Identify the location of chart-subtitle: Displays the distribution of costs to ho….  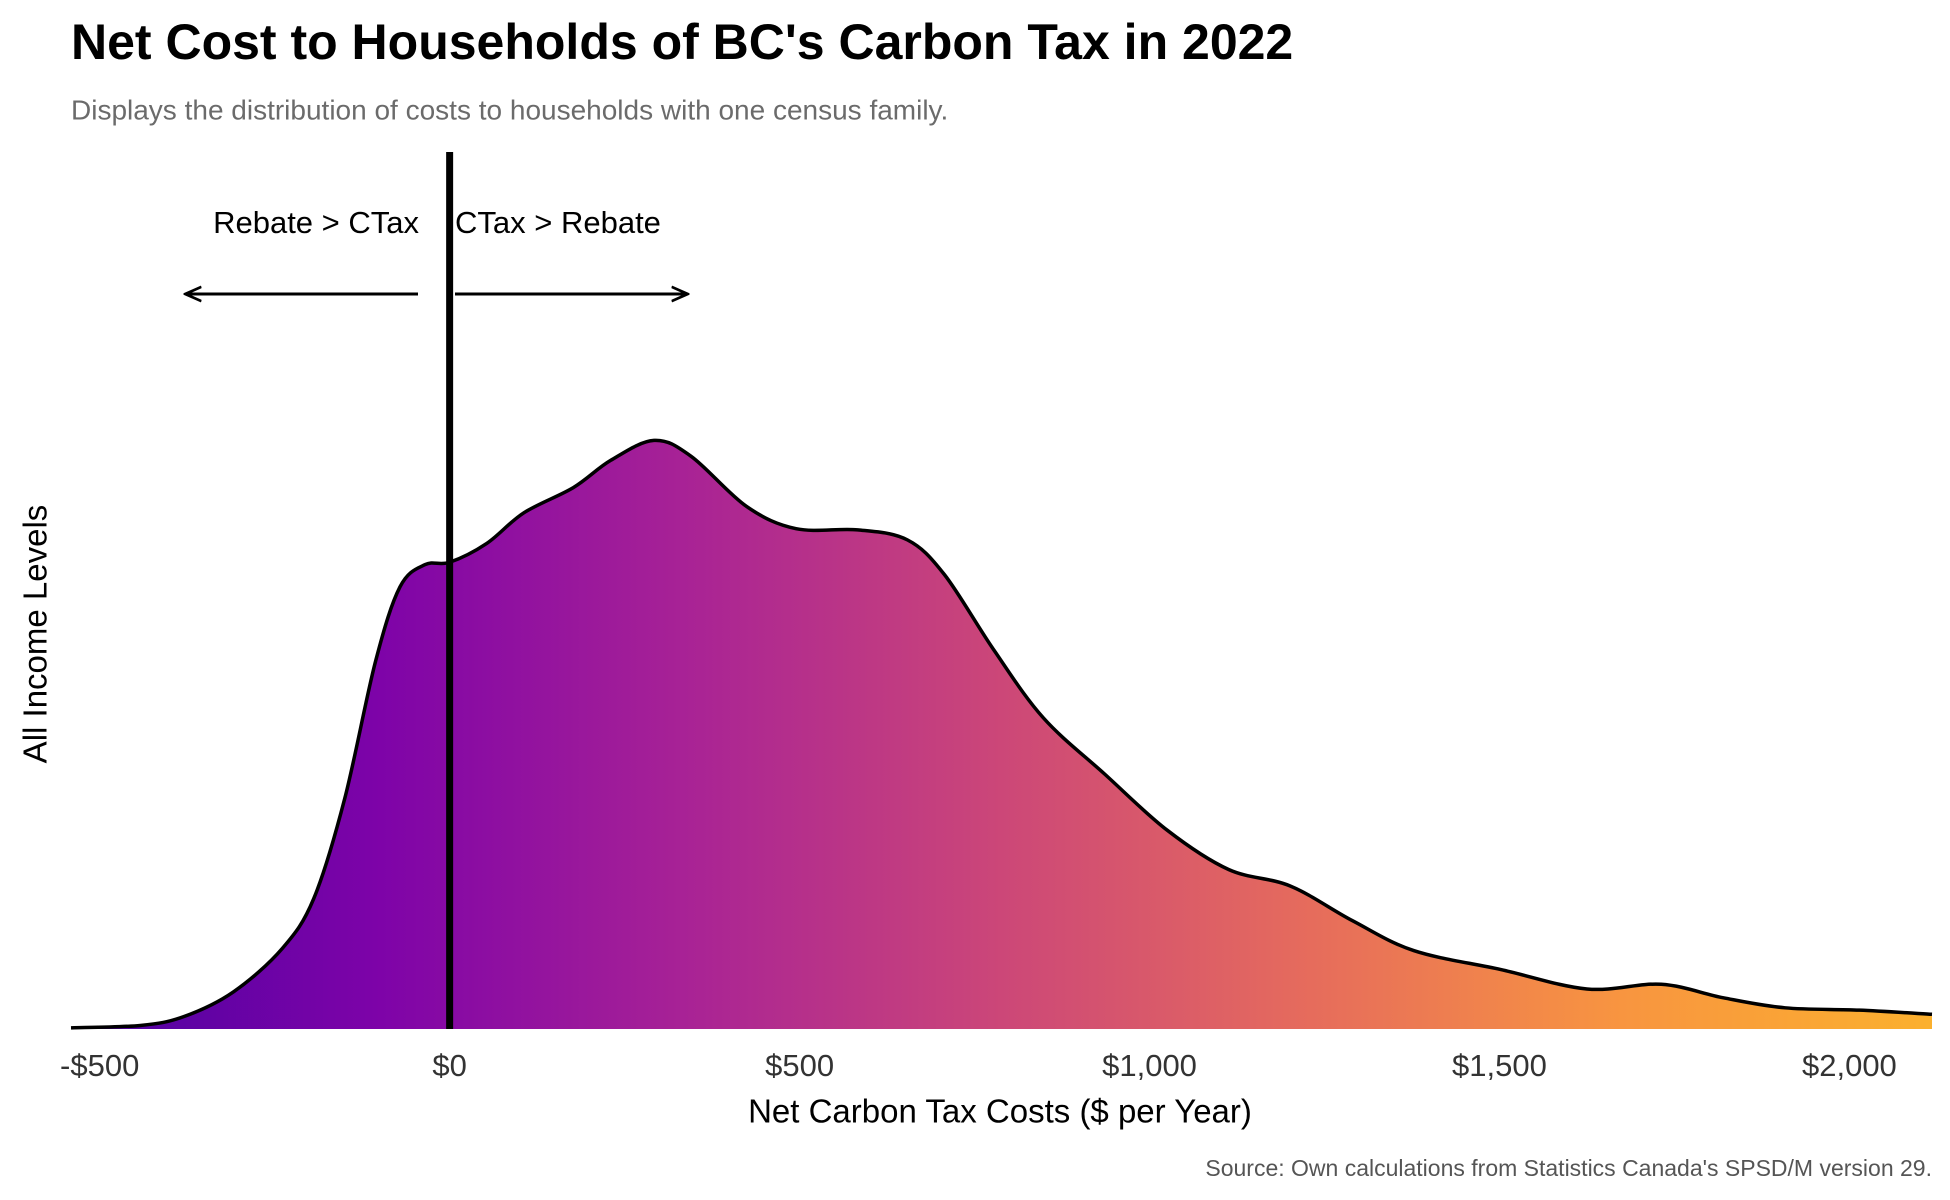
(509, 109).